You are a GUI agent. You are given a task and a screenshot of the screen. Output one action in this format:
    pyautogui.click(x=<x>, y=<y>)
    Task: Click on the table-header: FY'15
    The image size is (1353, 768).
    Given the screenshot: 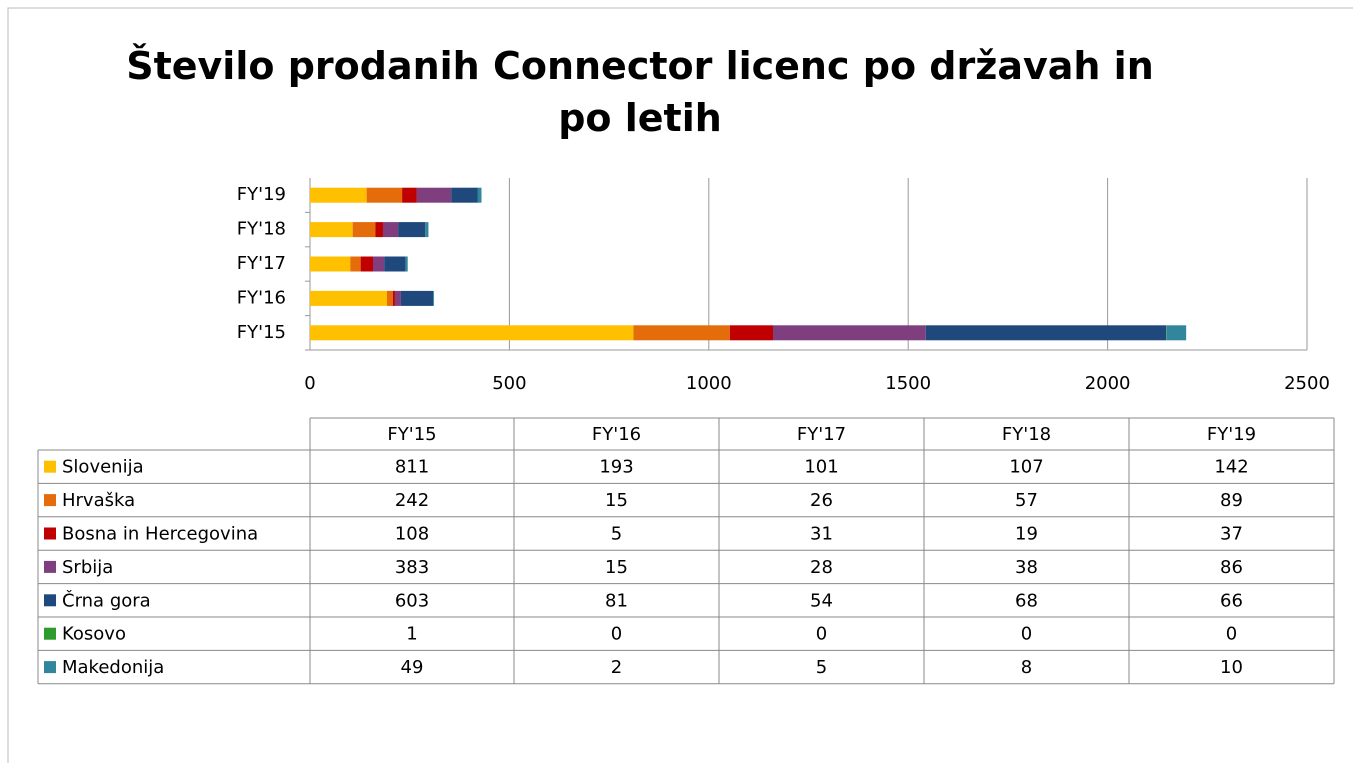 What is the action you would take?
    pyautogui.click(x=411, y=434)
    